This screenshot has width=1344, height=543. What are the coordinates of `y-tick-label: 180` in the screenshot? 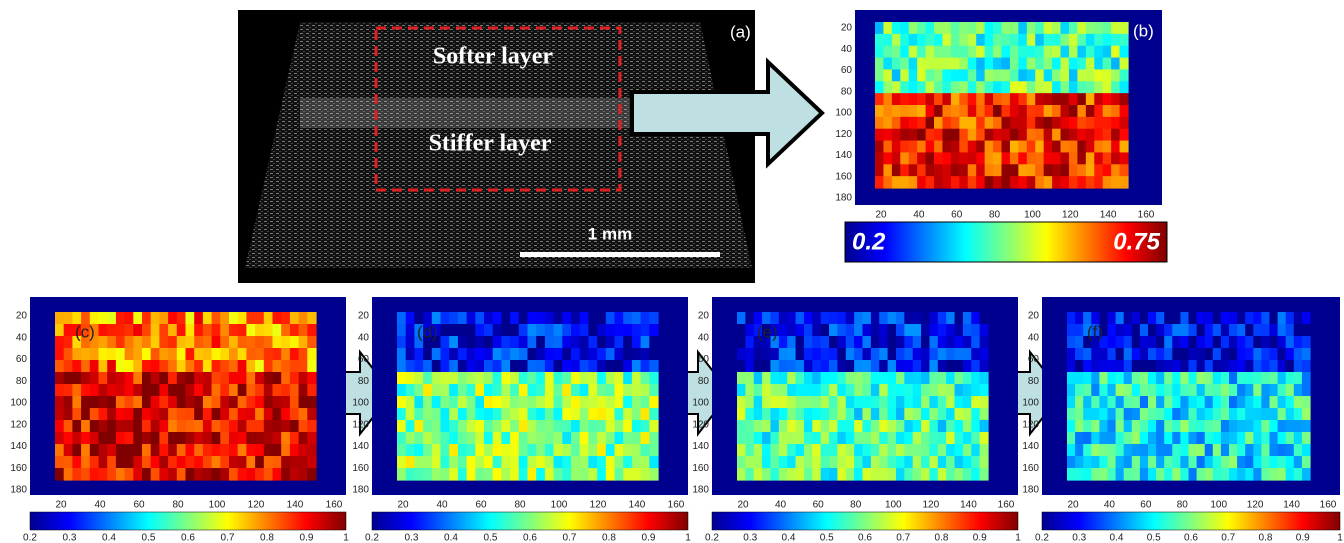 It's located at (843, 198).